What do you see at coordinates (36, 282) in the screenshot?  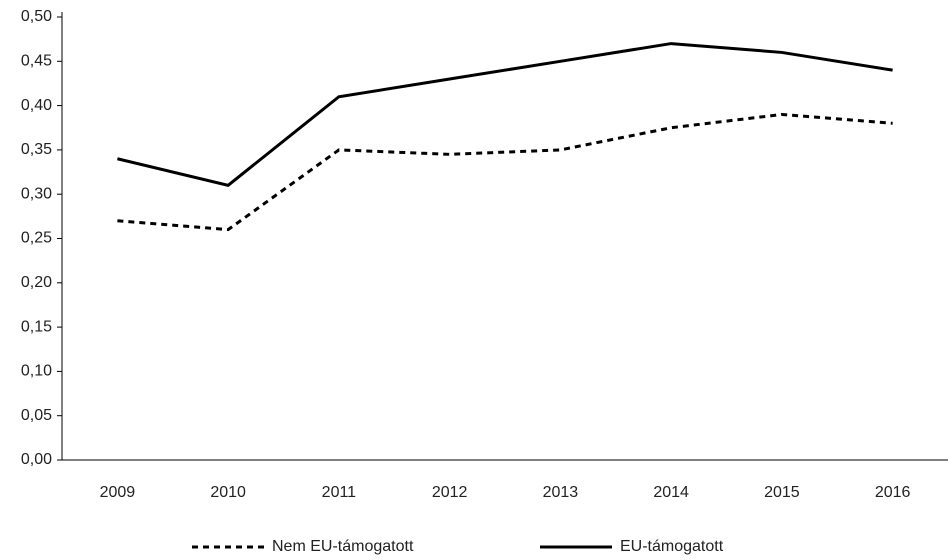 I see `y-tick-label: 0,20` at bounding box center [36, 282].